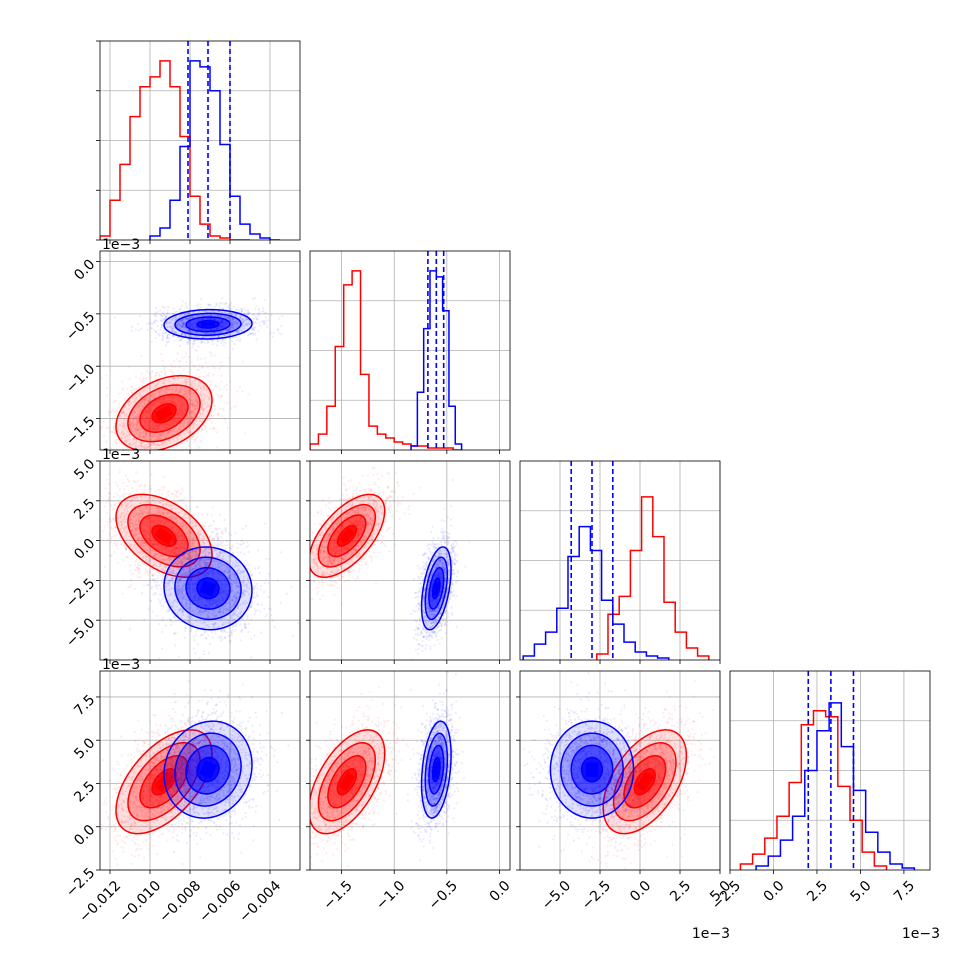 This screenshot has height=970, width=970. I want to click on y-tick-label: −1.0, so click(80, 378).